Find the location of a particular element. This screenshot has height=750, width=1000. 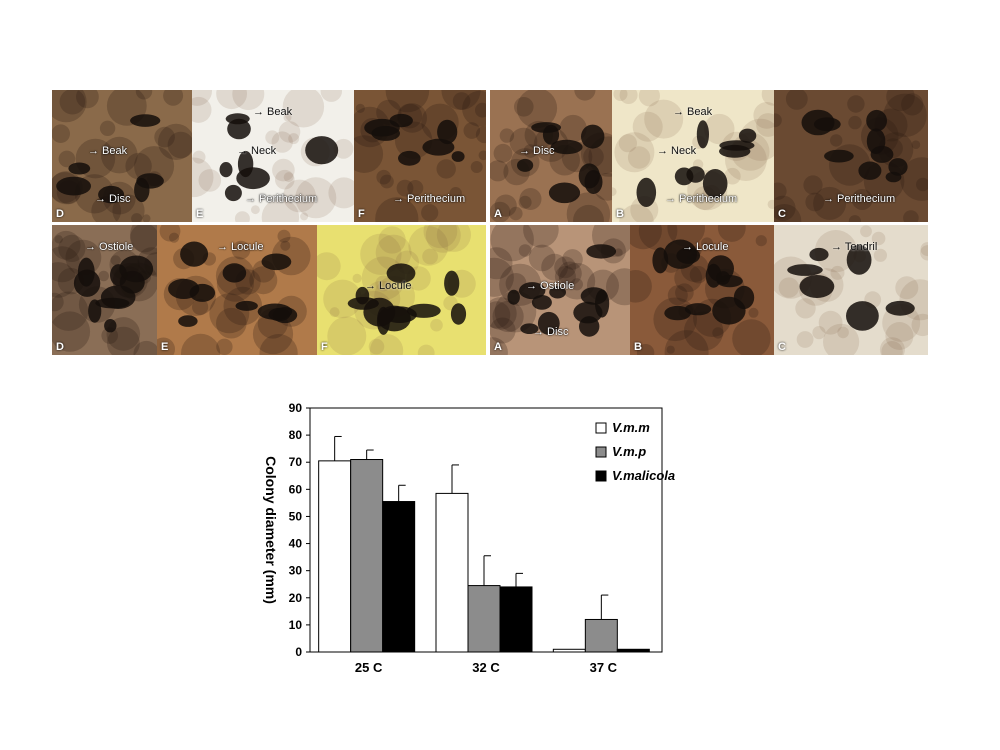

micrograph-panel-top-left-E: → Beak → Neck → Perithecium E is located at coordinates (273, 156).